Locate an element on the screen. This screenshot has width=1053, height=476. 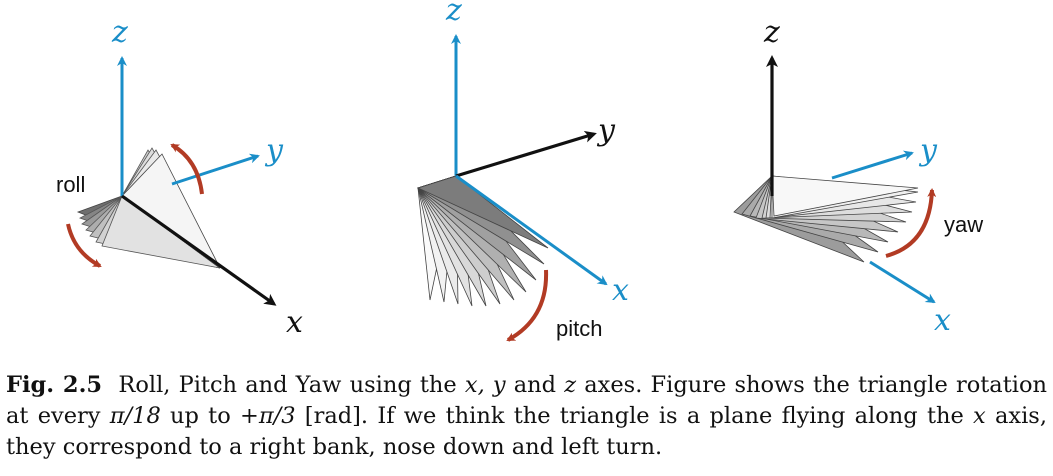
caption-math-z: z is located at coordinates (570, 385).